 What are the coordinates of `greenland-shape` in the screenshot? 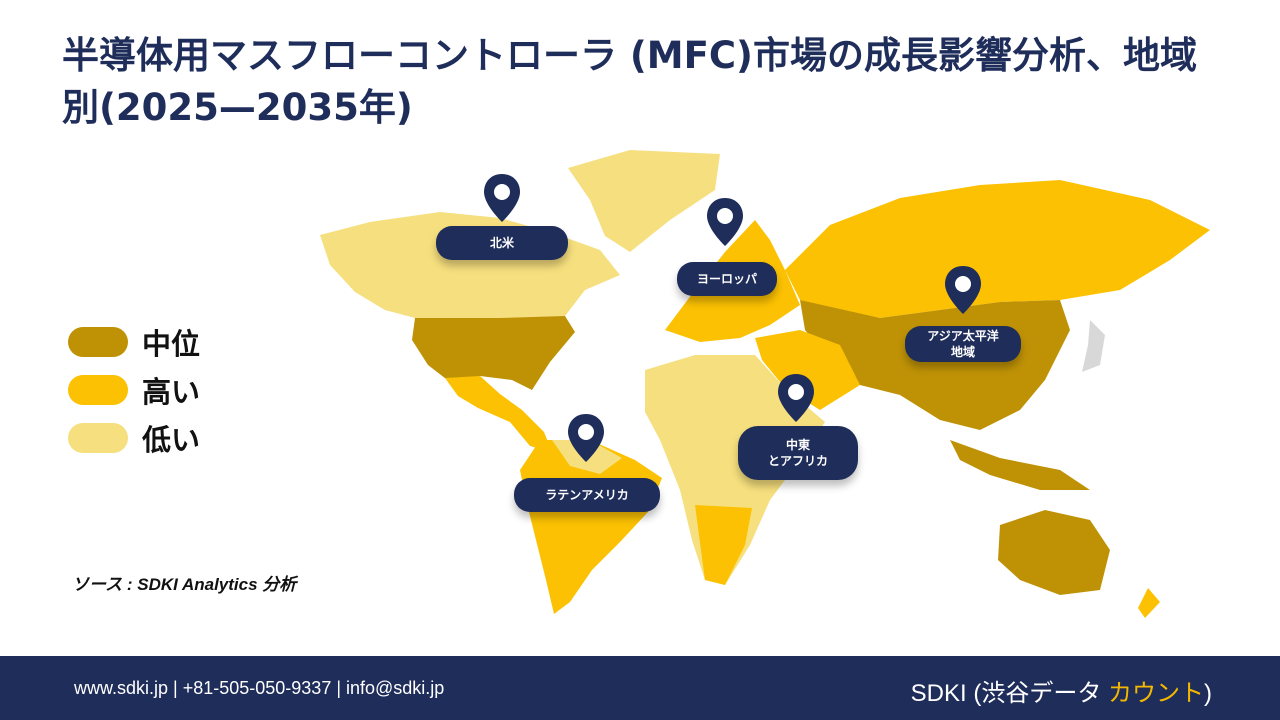 It's located at (644, 201).